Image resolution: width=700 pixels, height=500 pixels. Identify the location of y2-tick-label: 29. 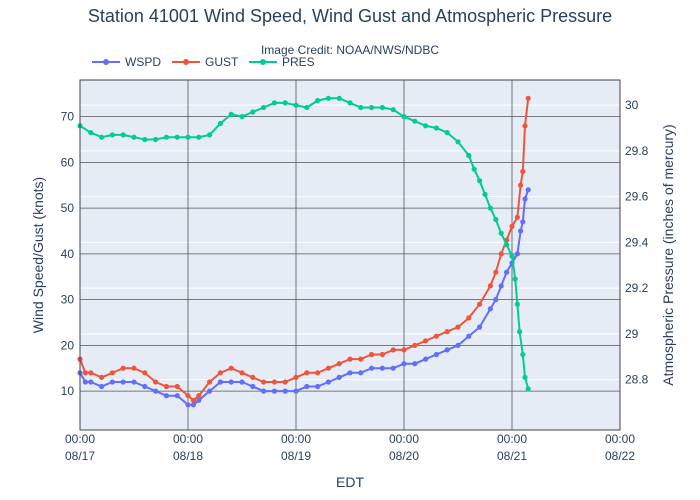
(632, 334).